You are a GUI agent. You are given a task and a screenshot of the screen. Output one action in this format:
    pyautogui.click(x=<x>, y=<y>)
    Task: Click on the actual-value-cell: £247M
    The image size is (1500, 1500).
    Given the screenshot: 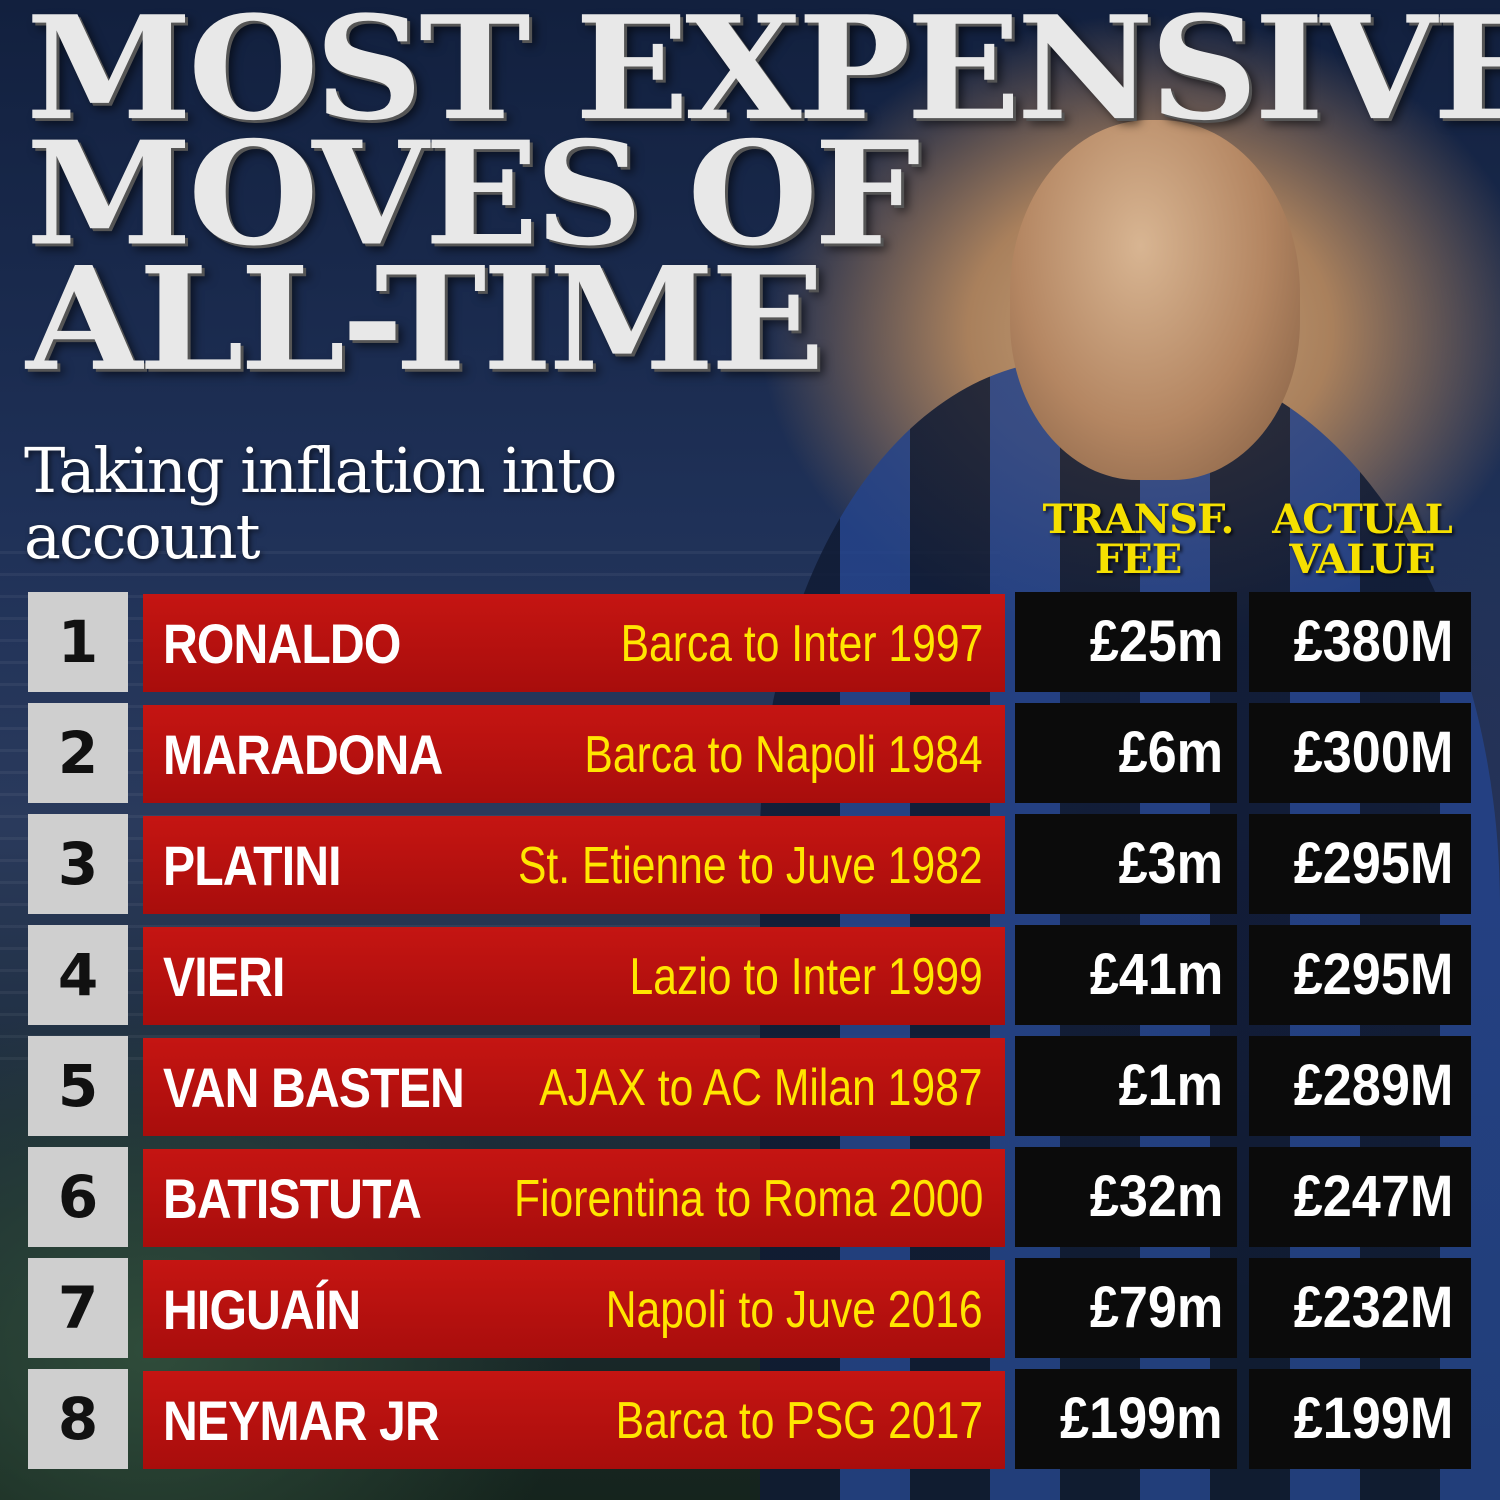 What is the action you would take?
    pyautogui.click(x=1360, y=1197)
    